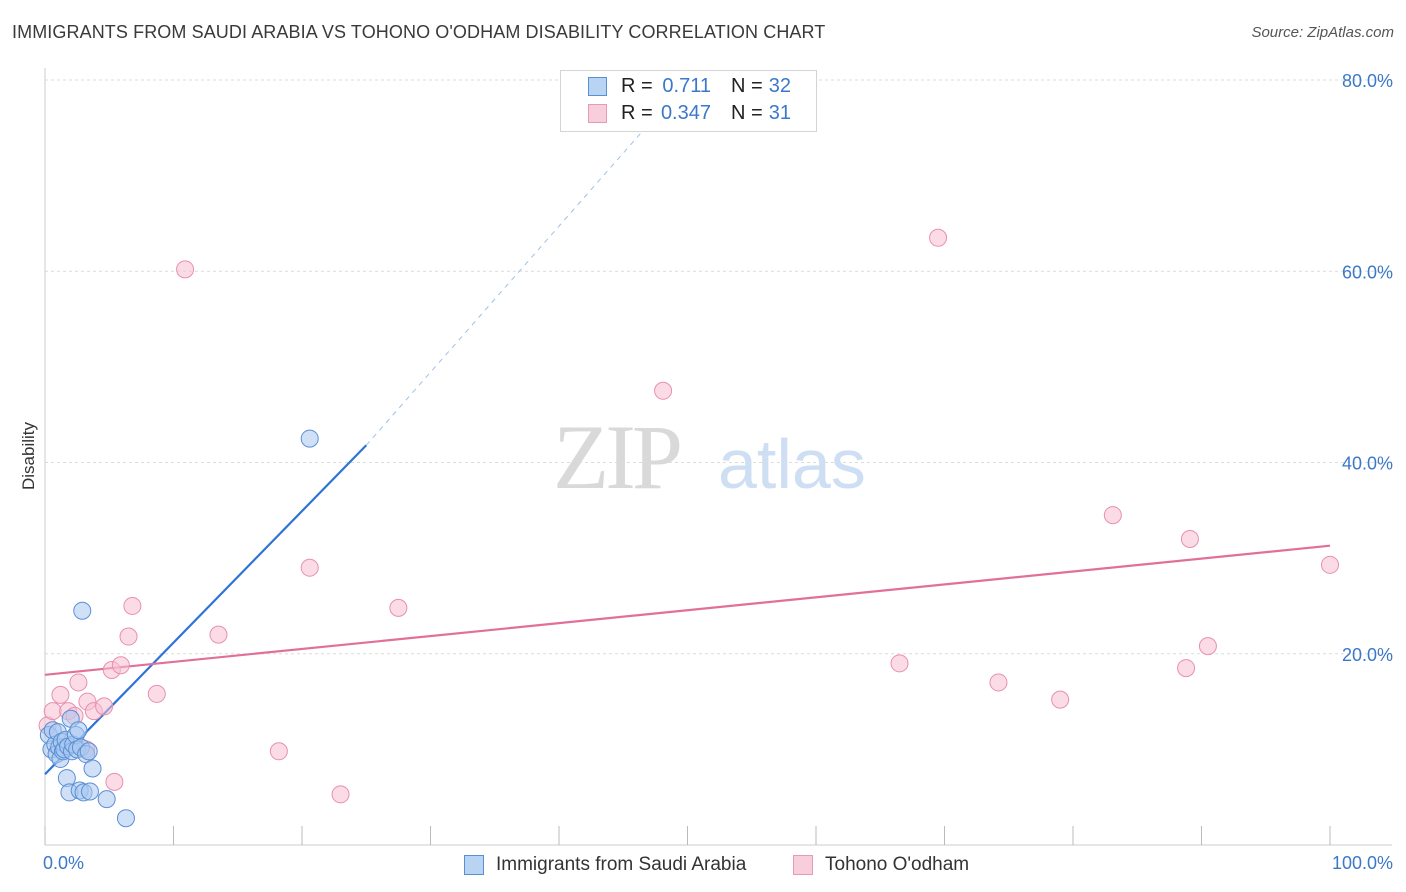 The height and width of the screenshot is (892, 1406). I want to click on watermark-zip: ZIP, so click(616, 457).